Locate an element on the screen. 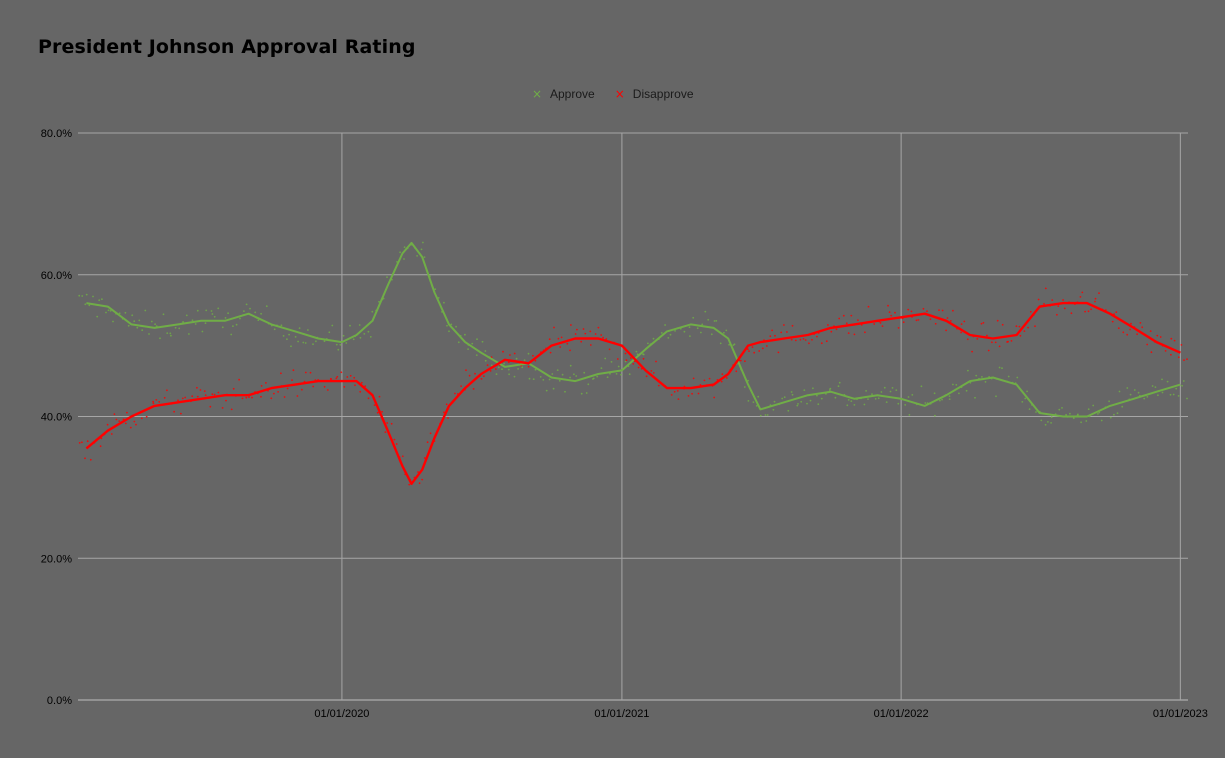  legend-marker: × is located at coordinates (537, 94).